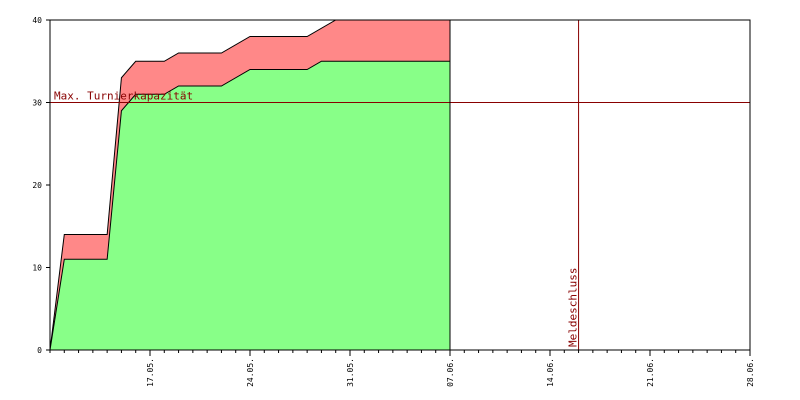 This screenshot has height=400, width=800. What do you see at coordinates (150, 372) in the screenshot?
I see `x-tick-label: 17.05.` at bounding box center [150, 372].